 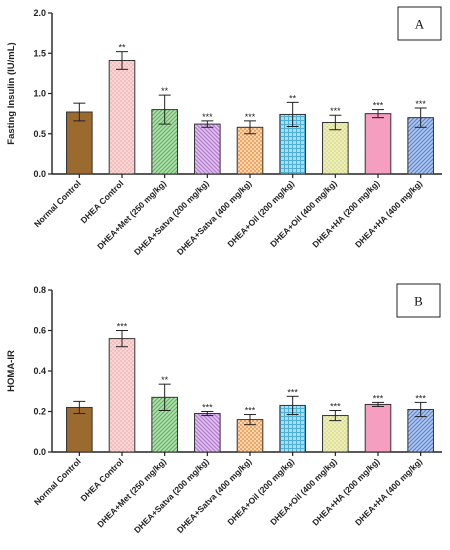 I want to click on y-tick-label: 0.6, so click(x=39, y=331).